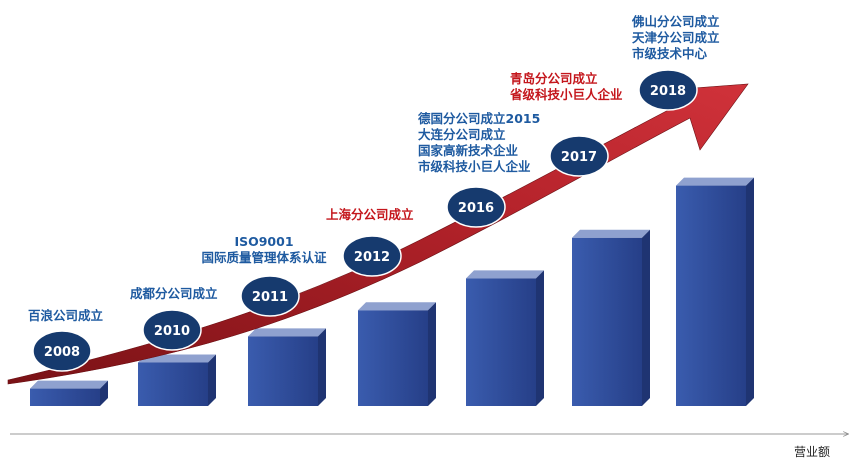  Describe the element at coordinates (554, 78) in the screenshot. I see `milestone-line: 青岛分公司成立` at that location.